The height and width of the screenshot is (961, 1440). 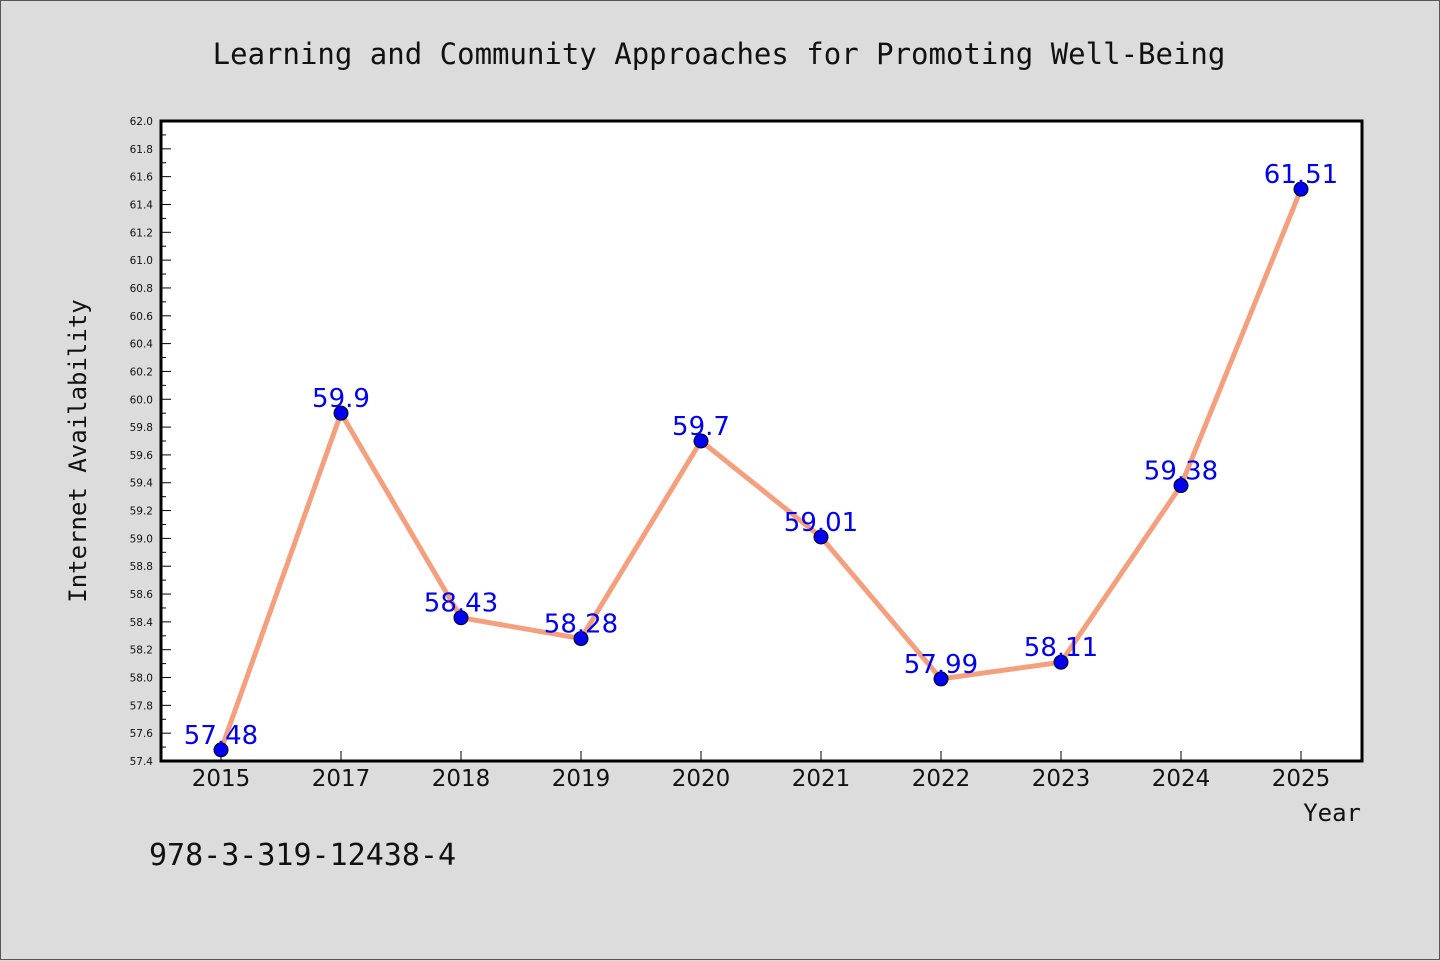 What do you see at coordinates (142, 205) in the screenshot?
I see `y-tick-label: 61.4` at bounding box center [142, 205].